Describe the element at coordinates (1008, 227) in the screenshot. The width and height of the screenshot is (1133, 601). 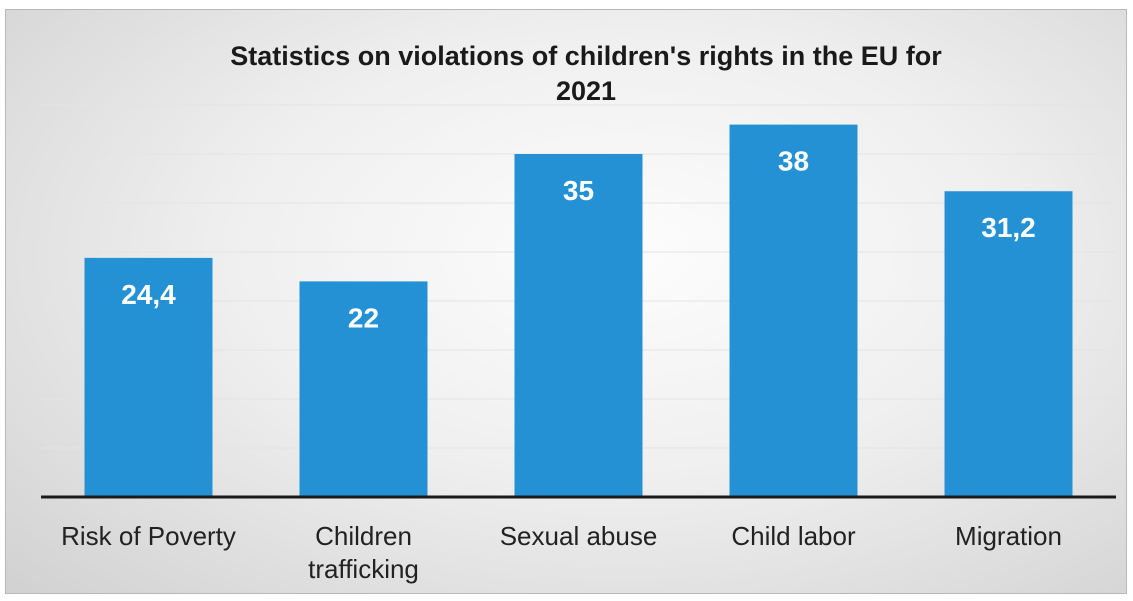
I see `value-label: 31,2` at that location.